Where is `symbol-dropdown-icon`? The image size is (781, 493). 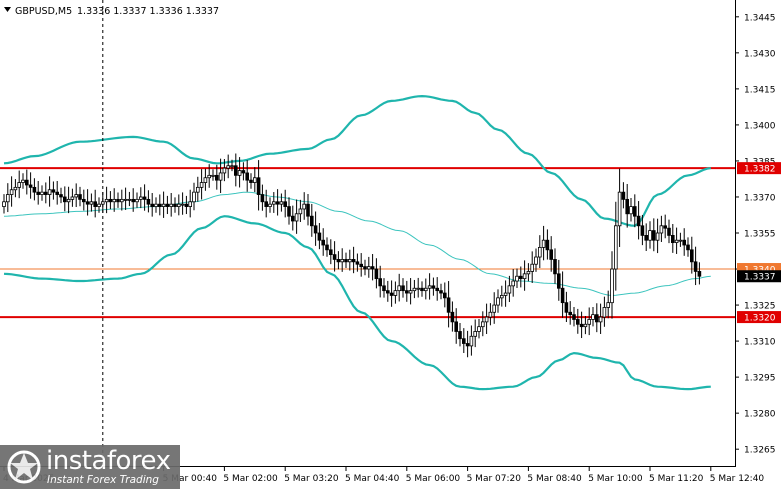 symbol-dropdown-icon is located at coordinates (7, 9).